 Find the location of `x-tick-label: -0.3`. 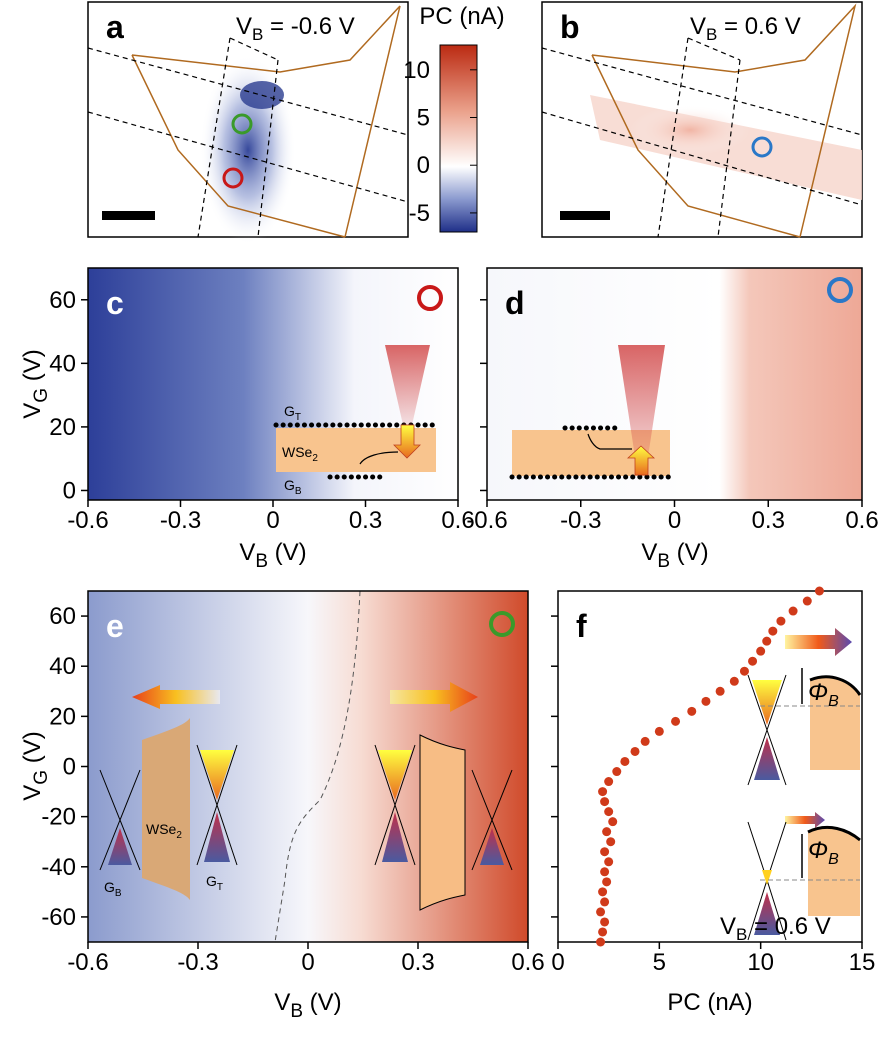

x-tick-label: -0.3 is located at coordinates (180, 520).